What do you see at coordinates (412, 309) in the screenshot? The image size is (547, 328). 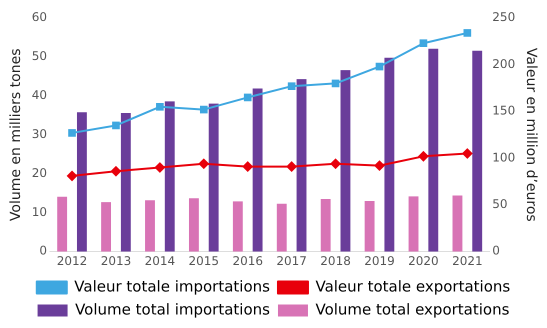 I see `legend-label: Volume total exportations` at bounding box center [412, 309].